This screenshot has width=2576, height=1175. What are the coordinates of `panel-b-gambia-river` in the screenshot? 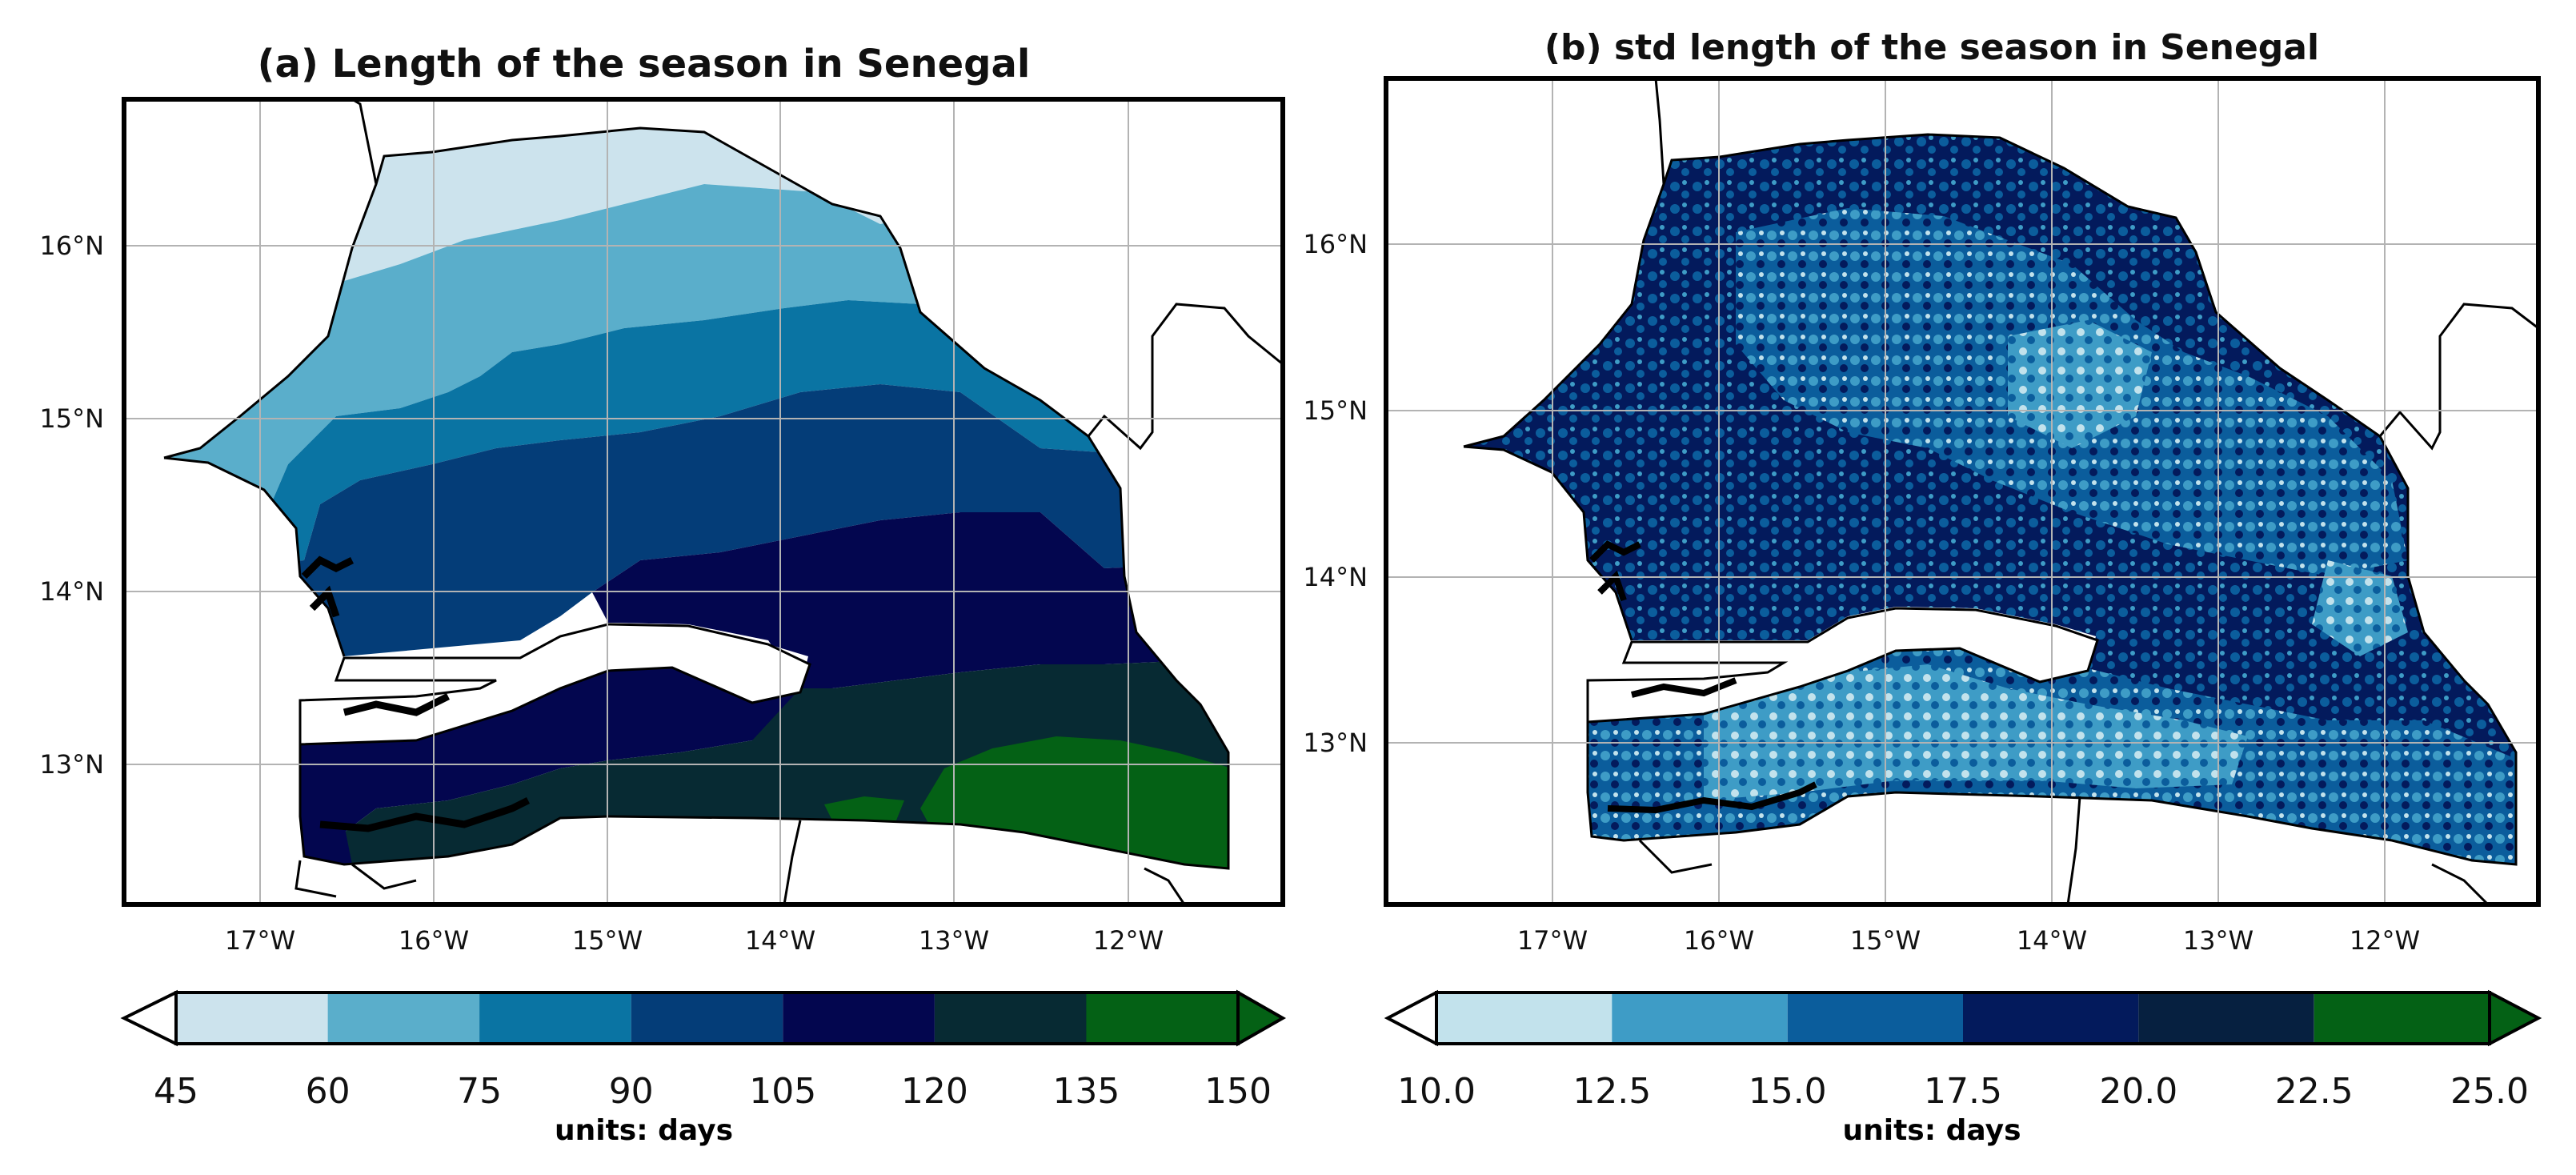 It's located at (1842, 665).